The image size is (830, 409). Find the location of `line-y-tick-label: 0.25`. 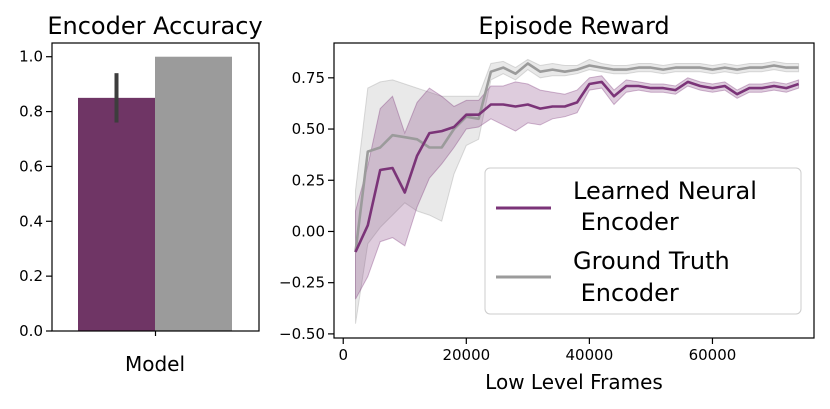

line-y-tick-label: 0.25 is located at coordinates (308, 180).